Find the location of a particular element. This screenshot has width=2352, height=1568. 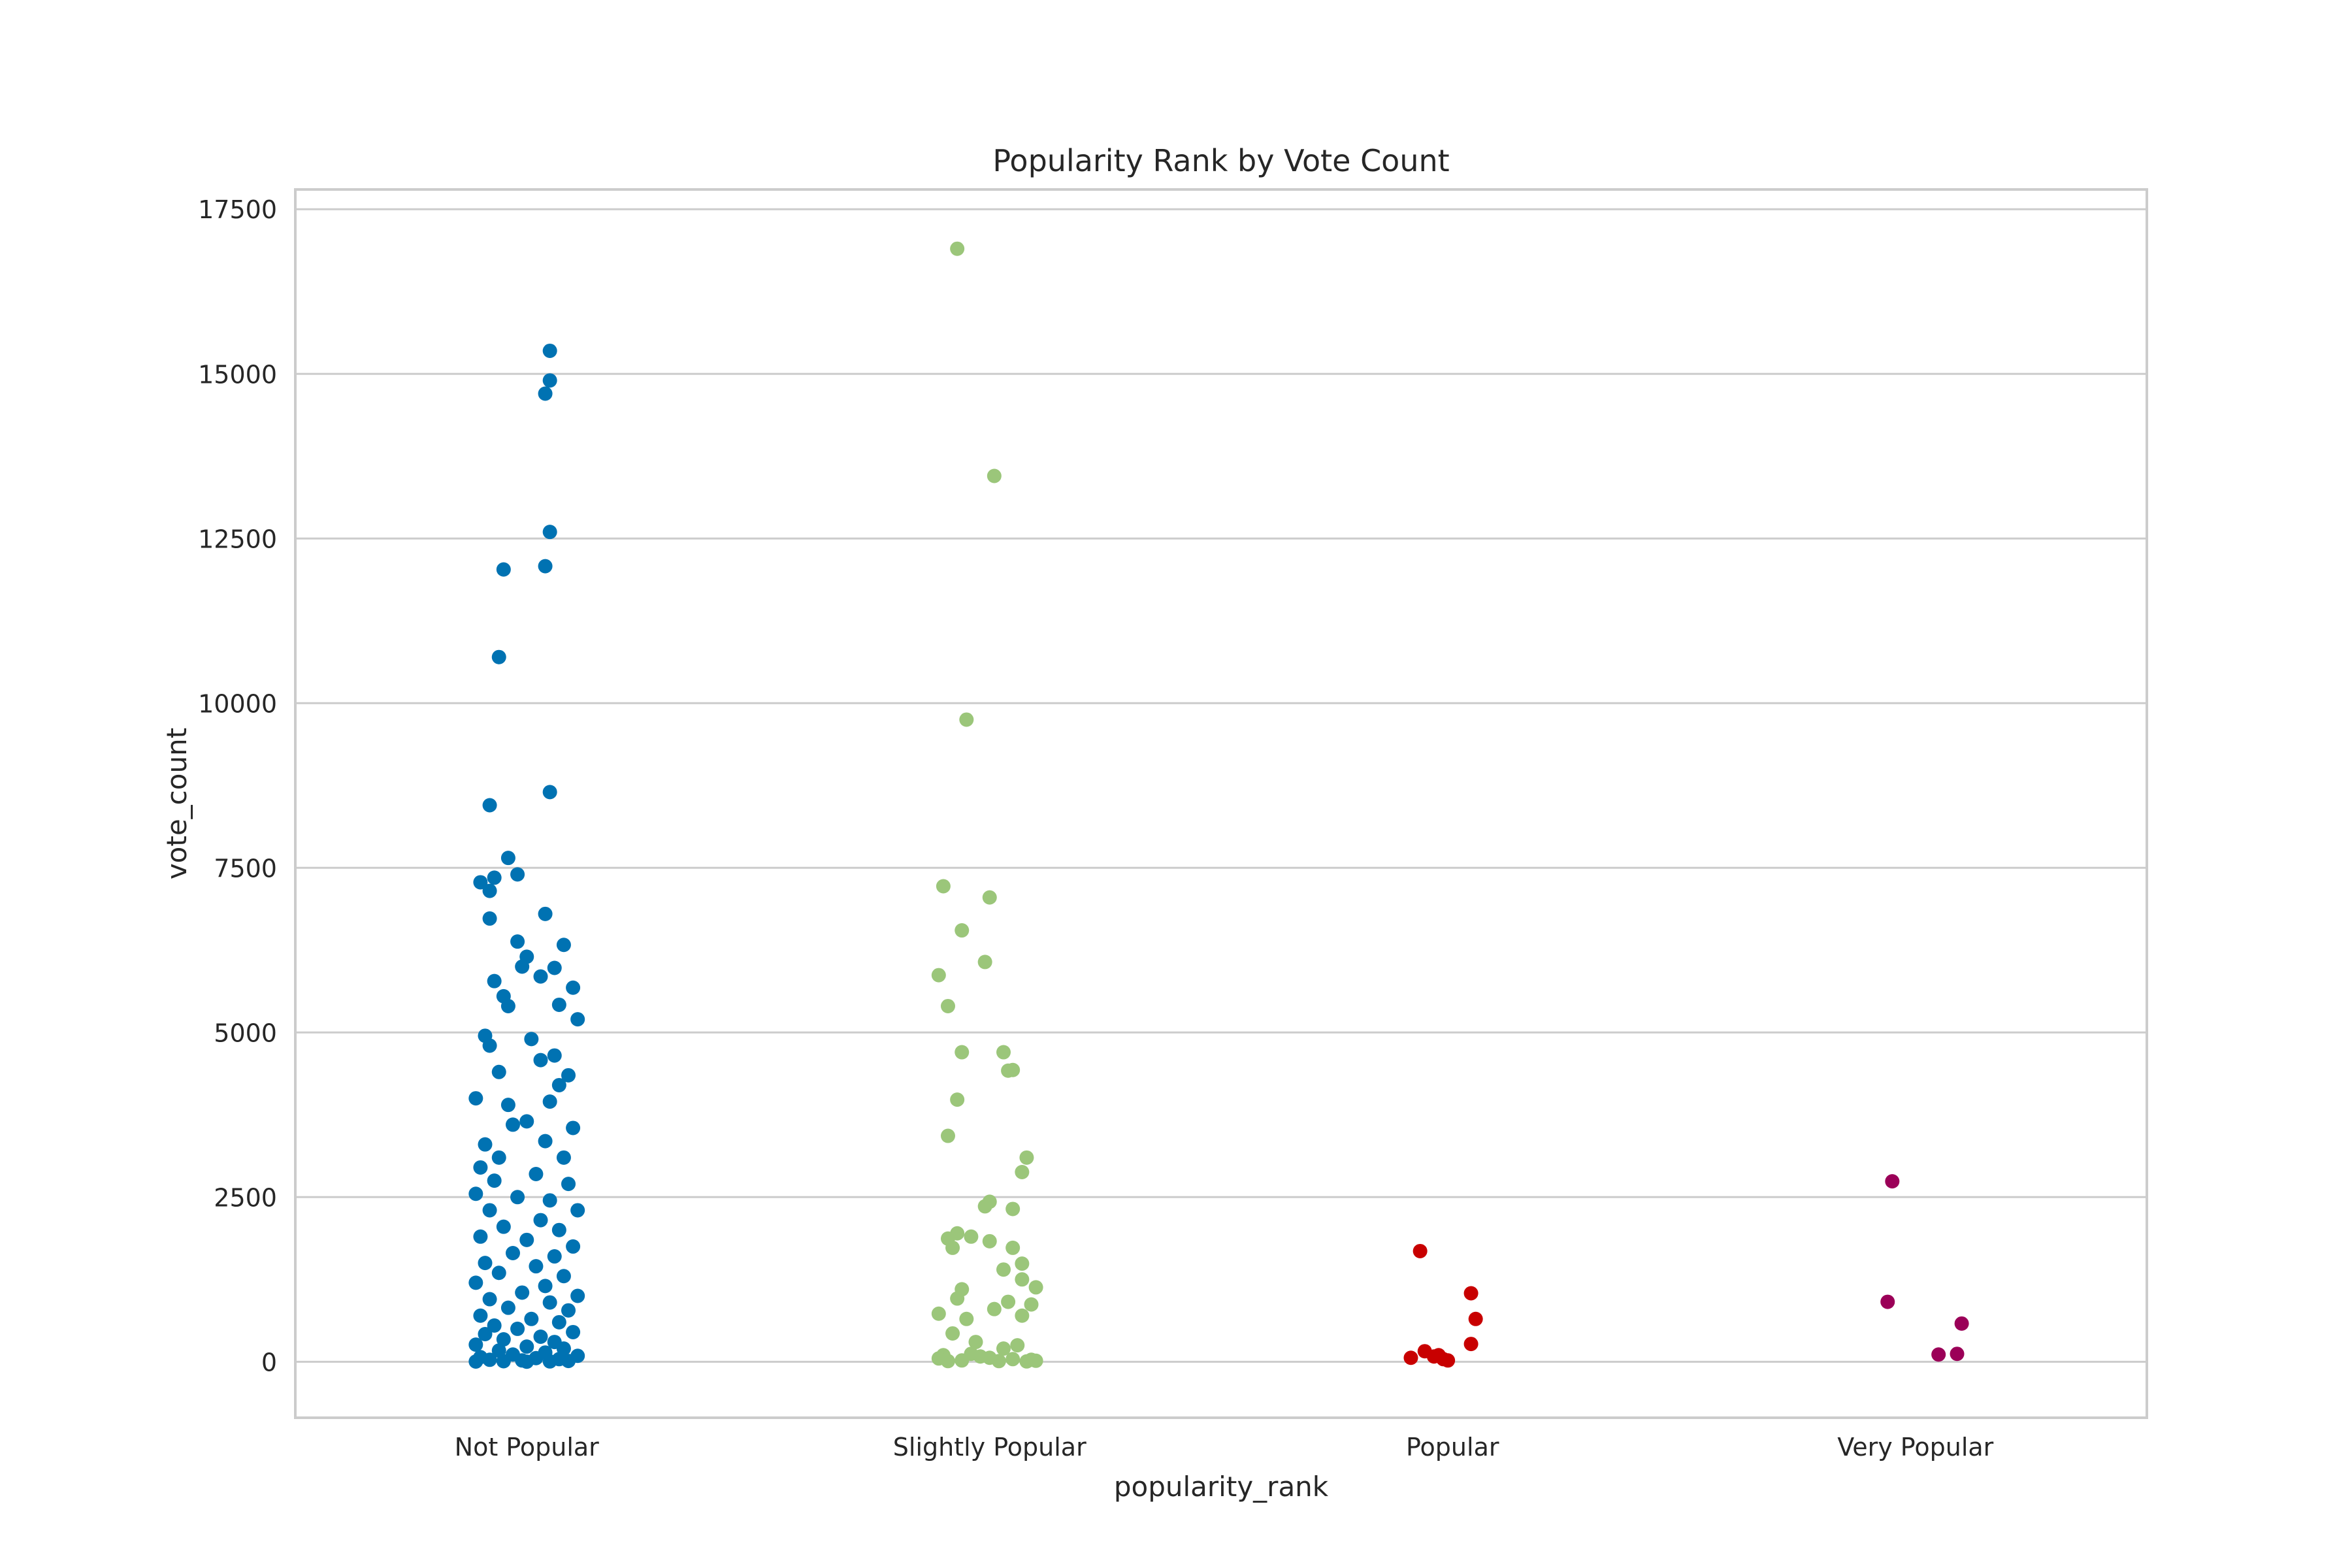

x-tick-label: Very Popular is located at coordinates (1915, 1447).